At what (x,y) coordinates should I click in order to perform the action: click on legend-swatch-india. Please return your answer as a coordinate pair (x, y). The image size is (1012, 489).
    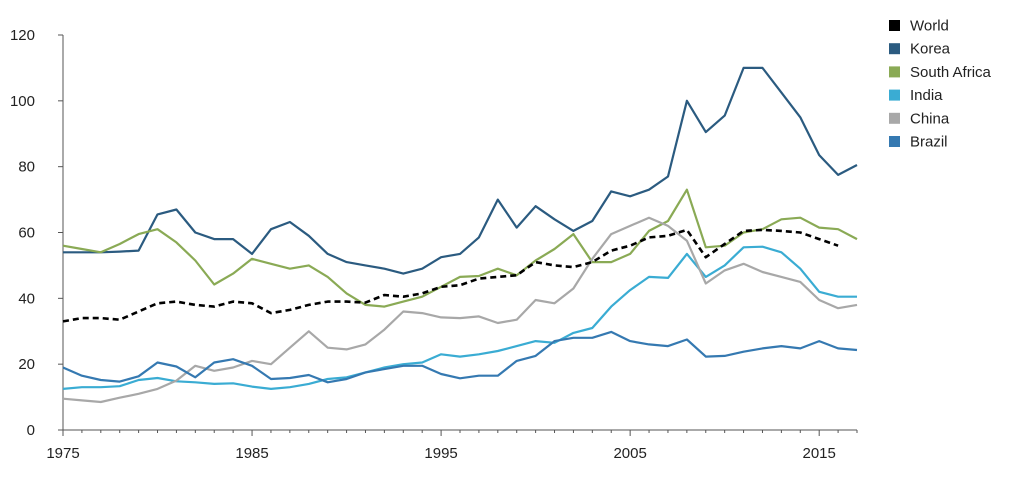
    Looking at the image, I should click on (894, 95).